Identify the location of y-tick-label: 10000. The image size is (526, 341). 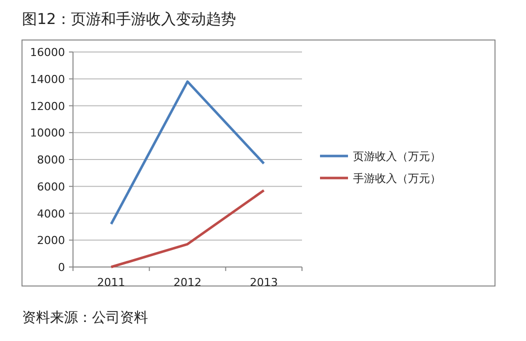
(47, 133).